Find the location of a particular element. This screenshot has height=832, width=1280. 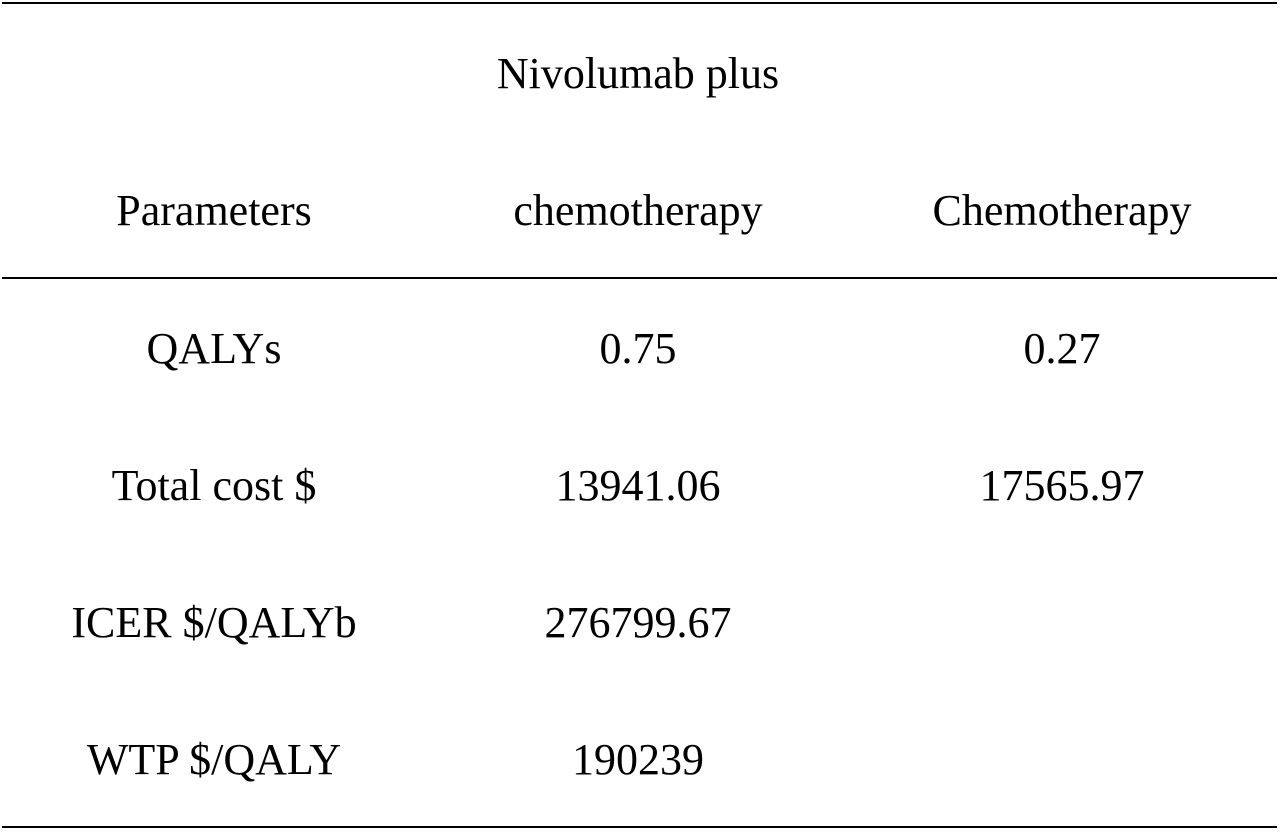

header-nivolumab-chemo-line1: Nivolumab plus is located at coordinates (638, 73).